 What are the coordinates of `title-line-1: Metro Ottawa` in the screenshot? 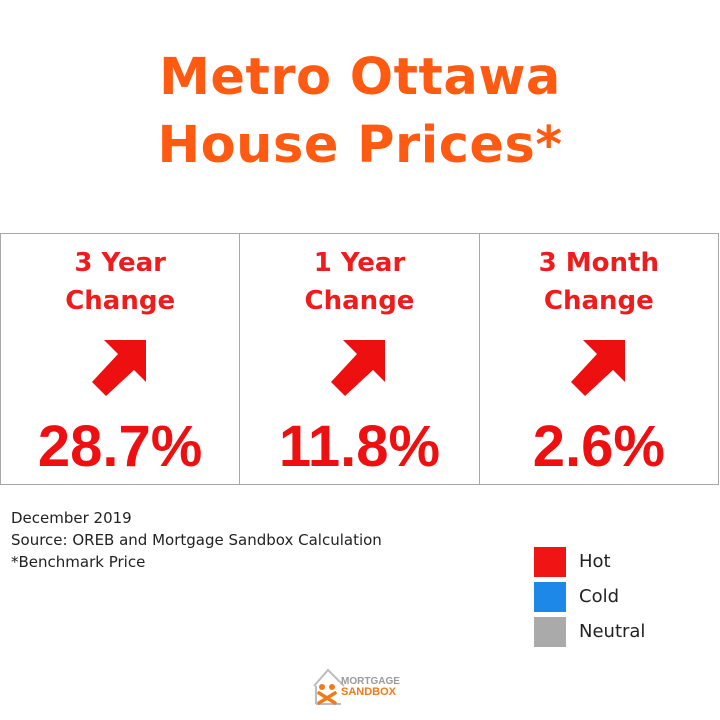 It's located at (360, 77).